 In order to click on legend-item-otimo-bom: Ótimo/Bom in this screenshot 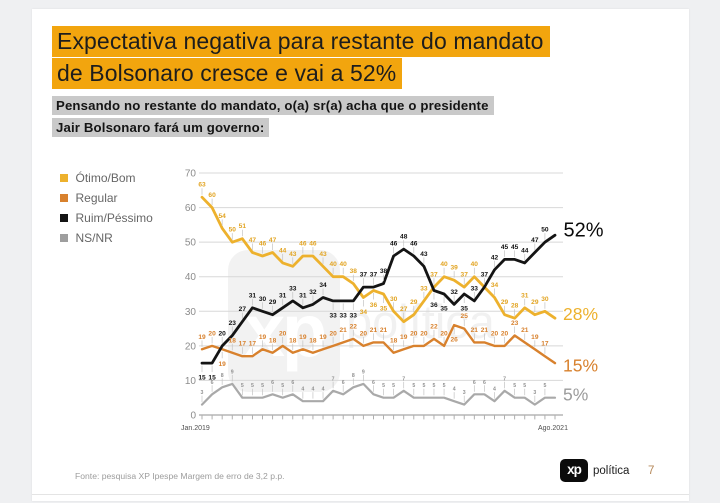, I will do `click(106, 178)`.